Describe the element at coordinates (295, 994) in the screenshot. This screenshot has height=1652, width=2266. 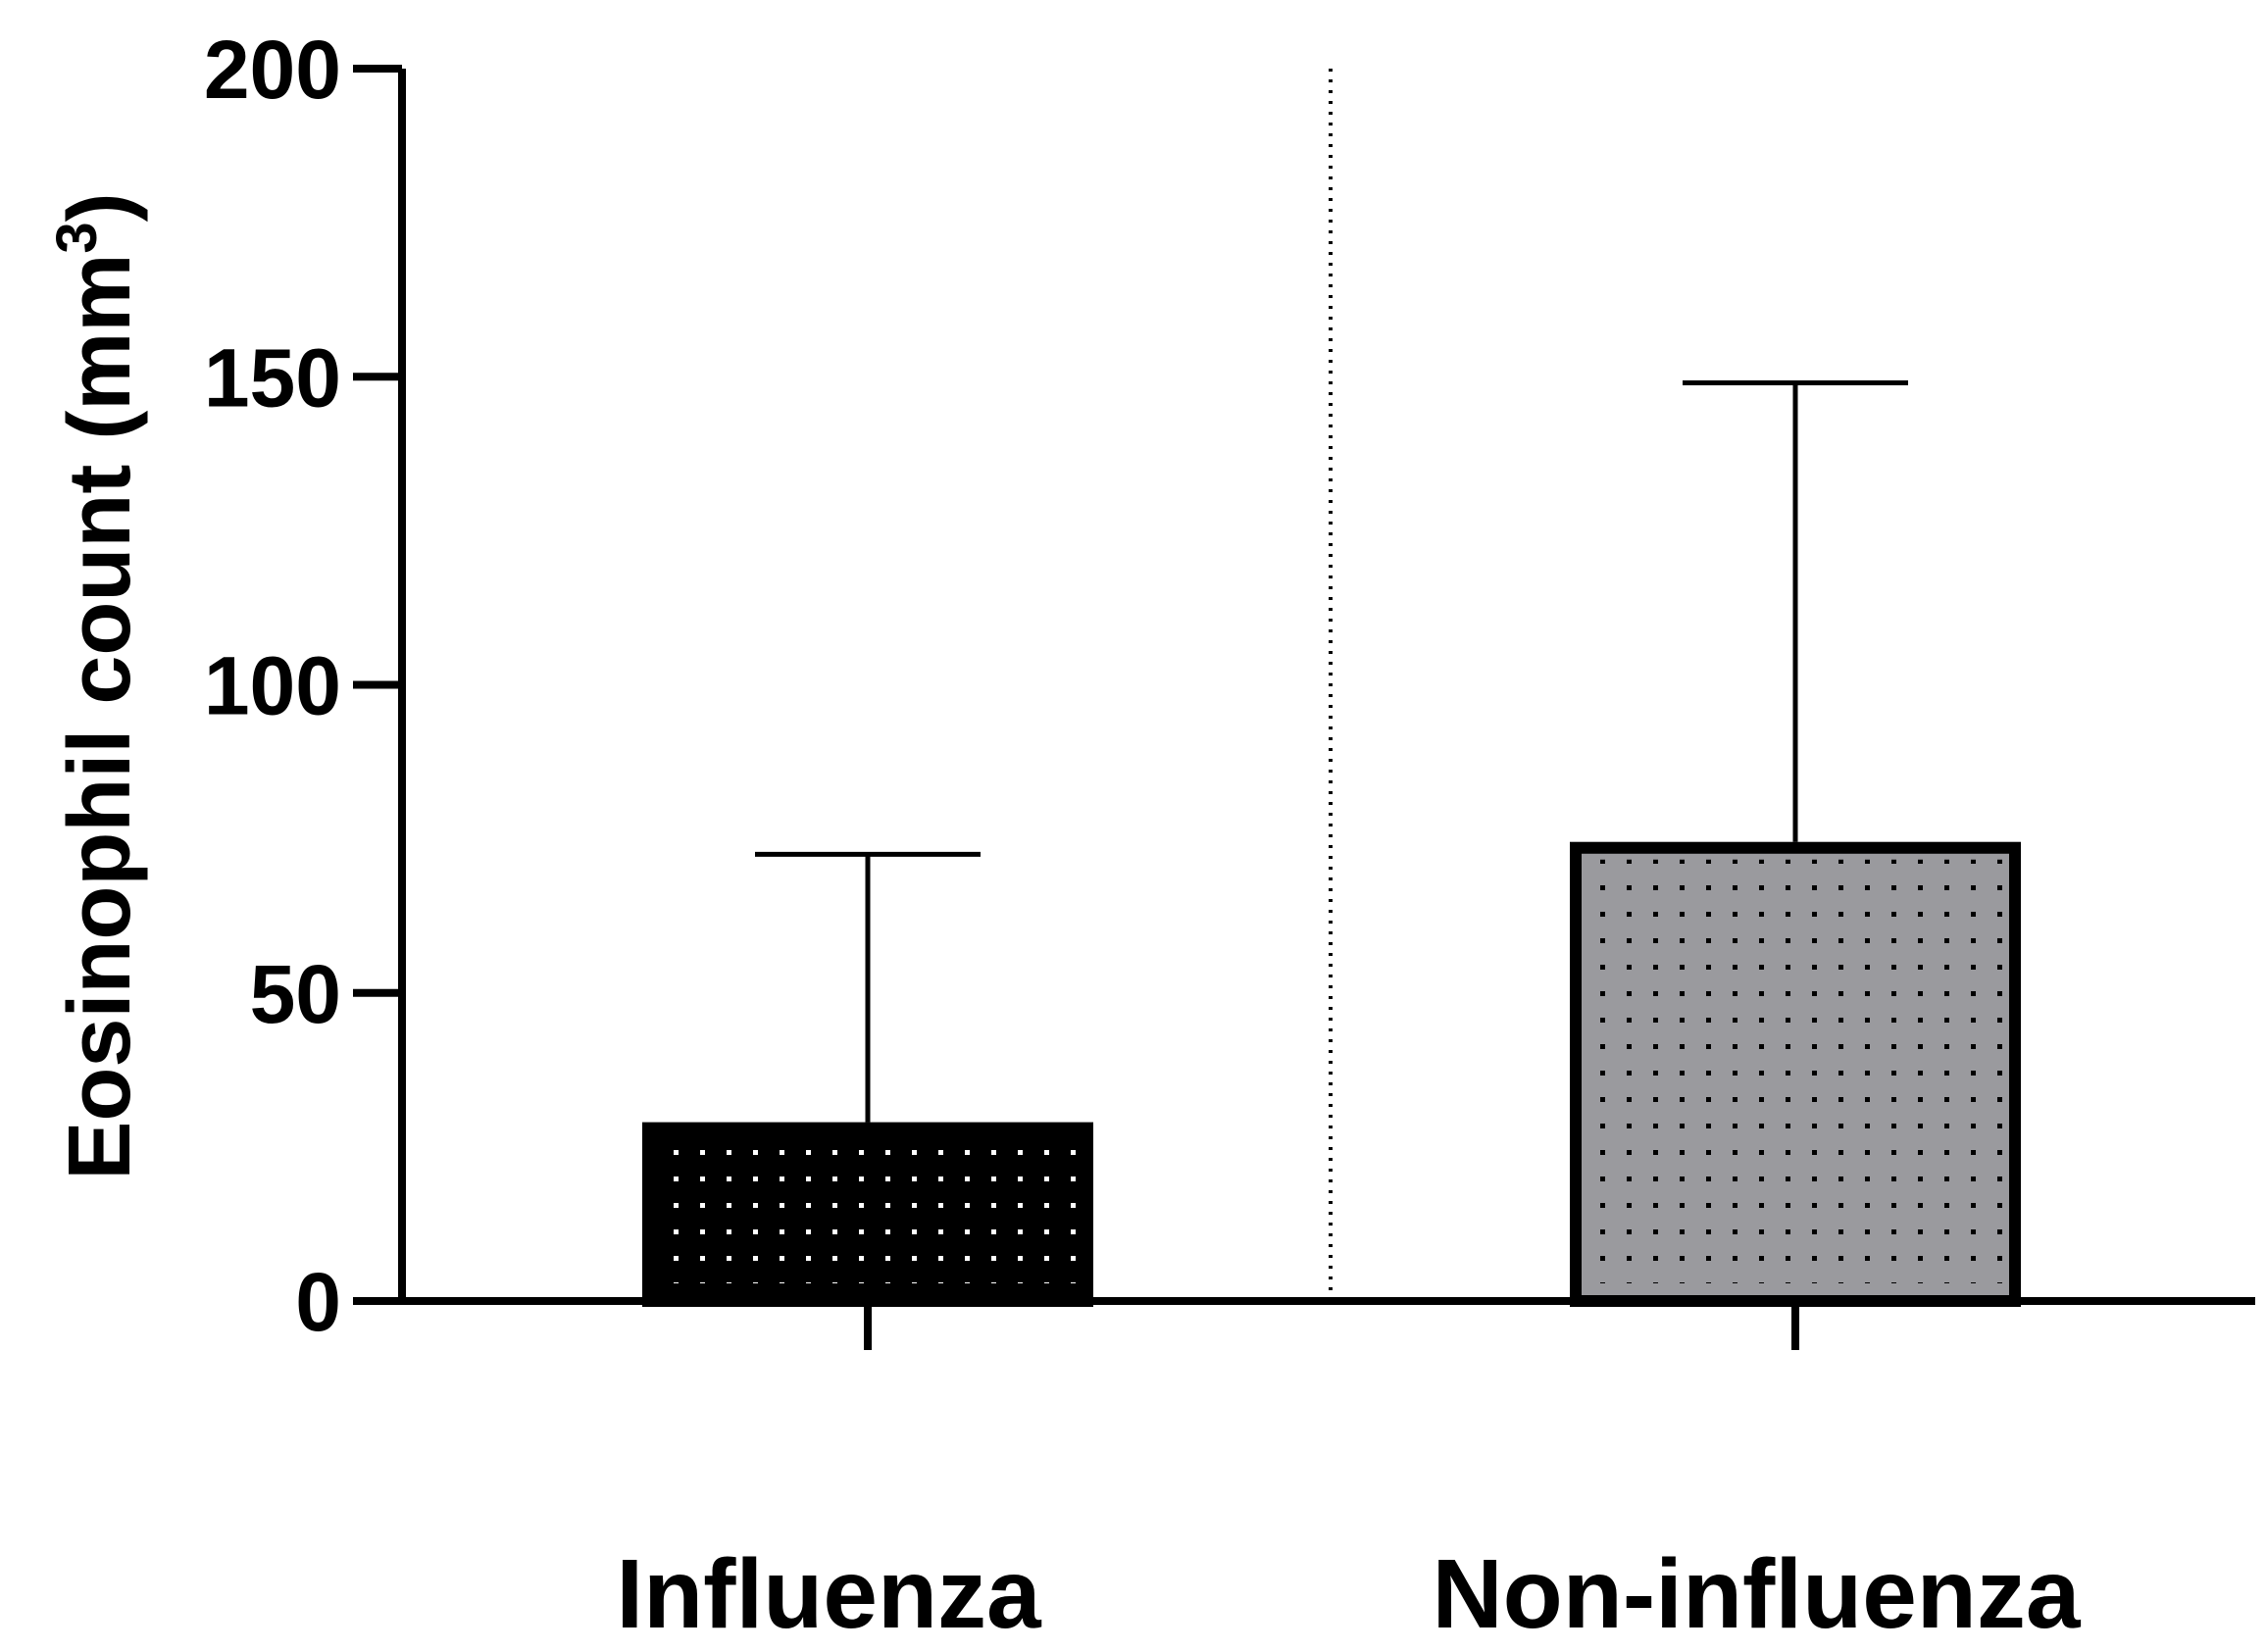
I see `y-tick-label: 50` at that location.